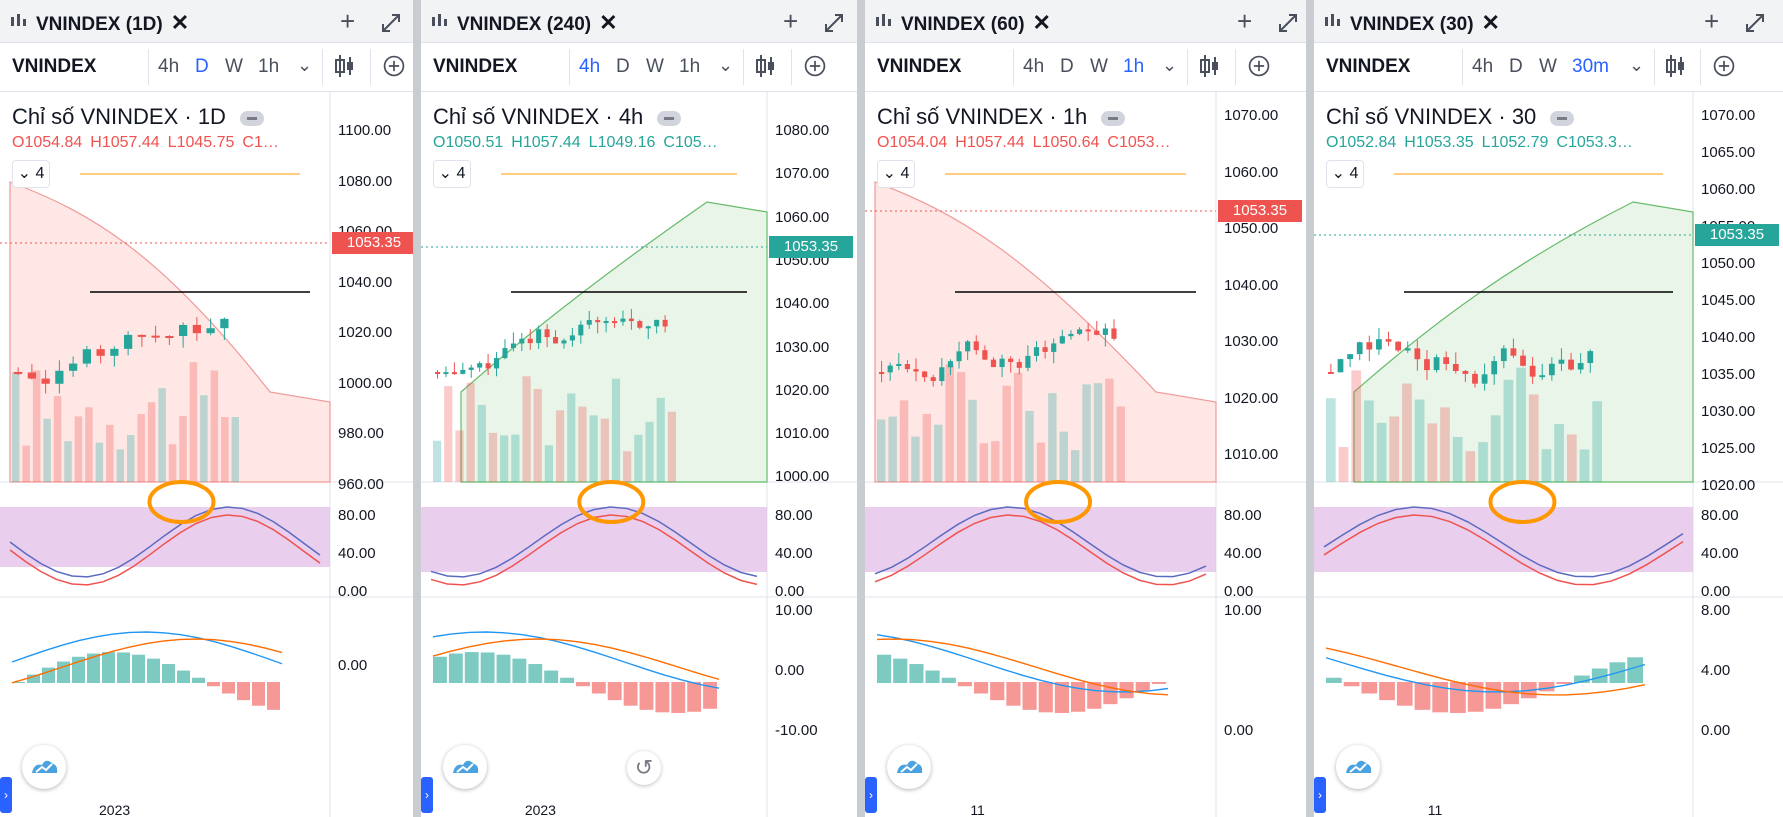 Image resolution: width=1783 pixels, height=817 pixels. I want to click on tab-title: VNINDEX (1D) ✕, so click(113, 22).